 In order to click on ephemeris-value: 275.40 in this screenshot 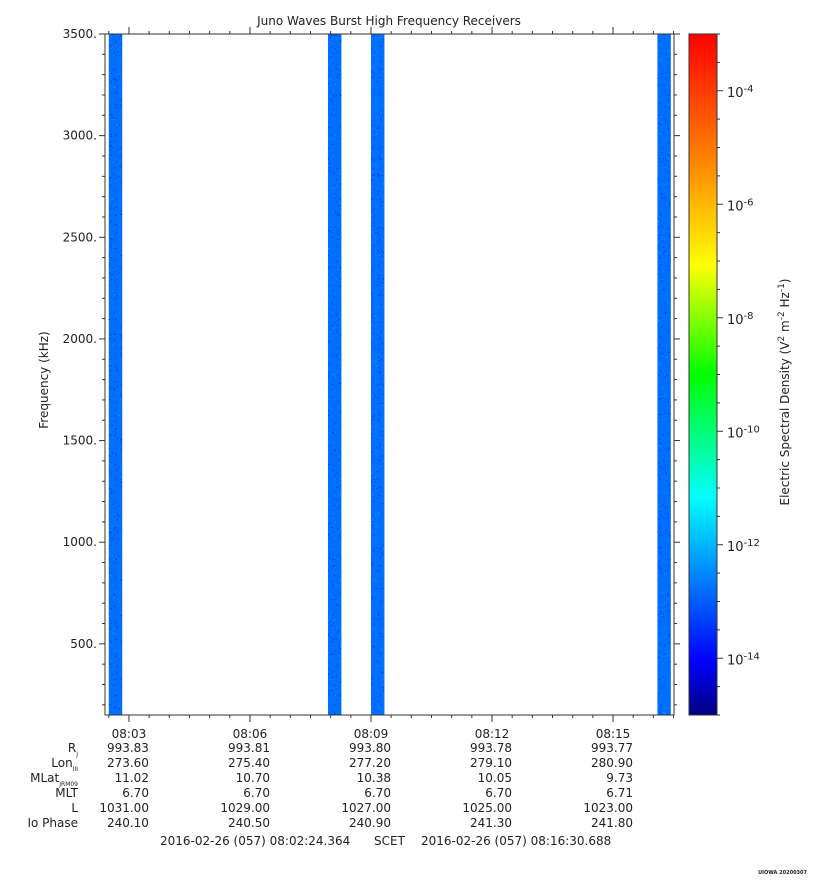, I will do `click(249, 763)`.